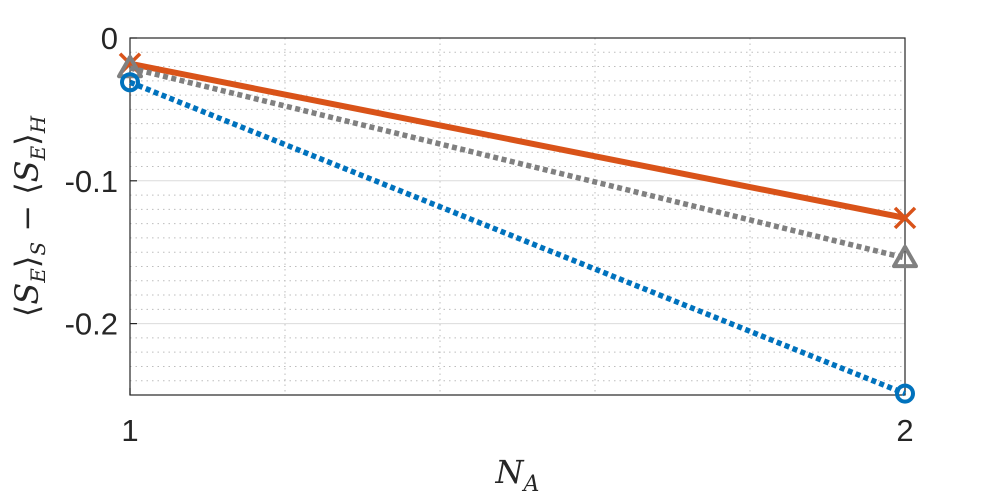 The image size is (1000, 500). Describe the element at coordinates (29, 216) in the screenshot. I see `y-axis-label: ⟨SE⟩S − ⟨SE⟩H` at that location.